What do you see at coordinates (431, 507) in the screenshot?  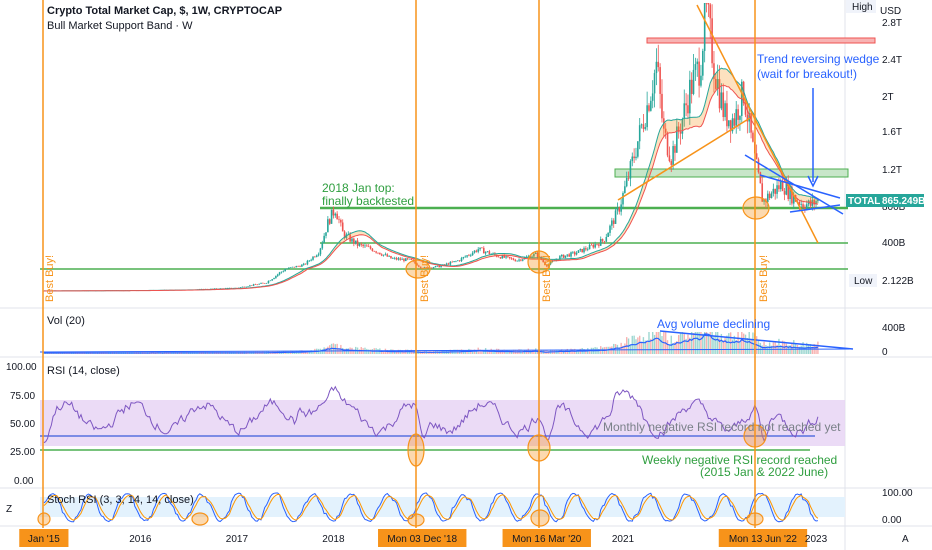 I see `stoch-d-line` at bounding box center [431, 507].